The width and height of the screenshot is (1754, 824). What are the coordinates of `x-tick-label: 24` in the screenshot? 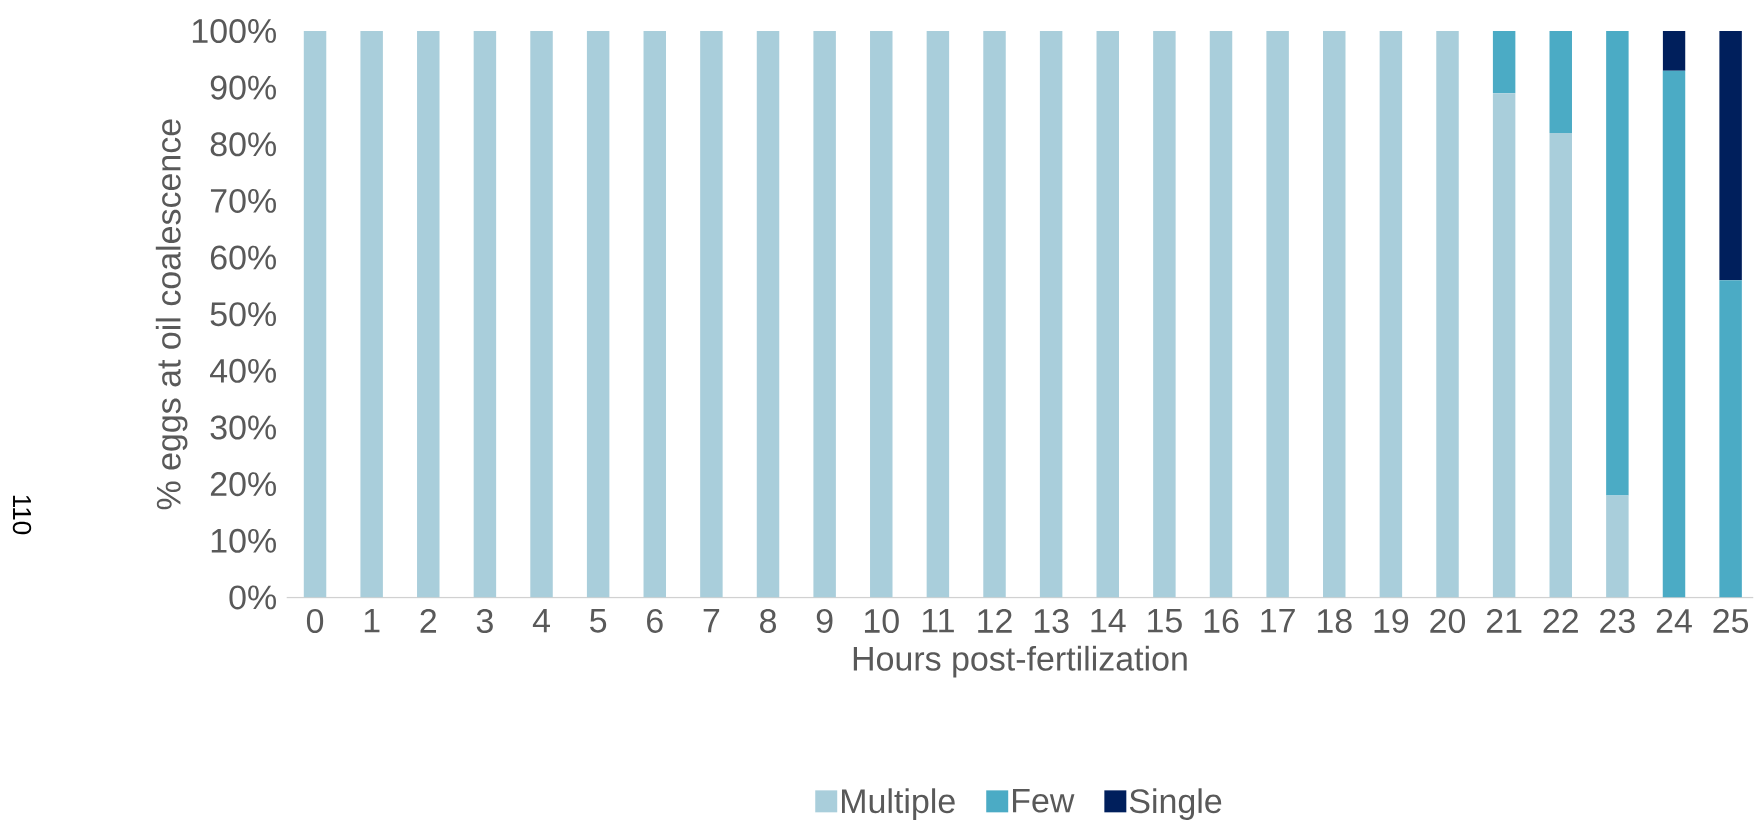 It's located at (1674, 620).